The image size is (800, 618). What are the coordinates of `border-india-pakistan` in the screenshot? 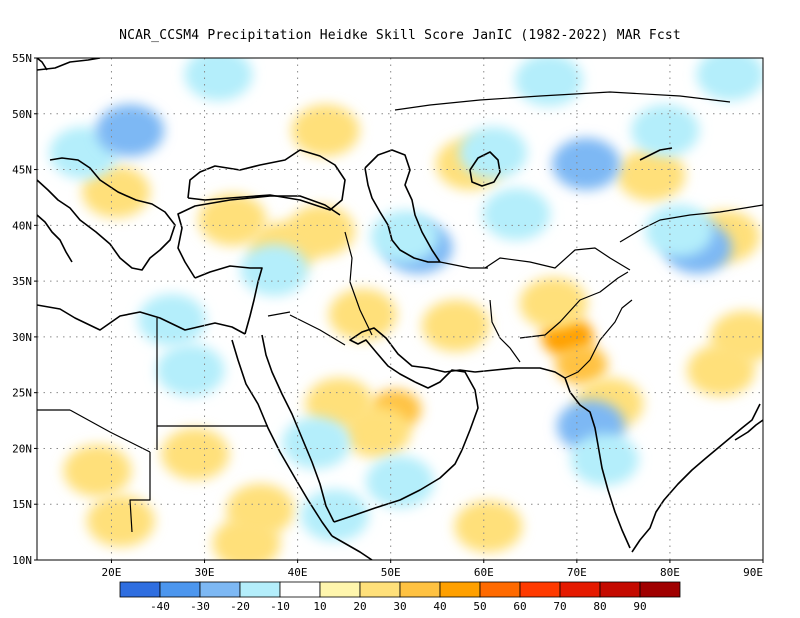 It's located at (598, 339).